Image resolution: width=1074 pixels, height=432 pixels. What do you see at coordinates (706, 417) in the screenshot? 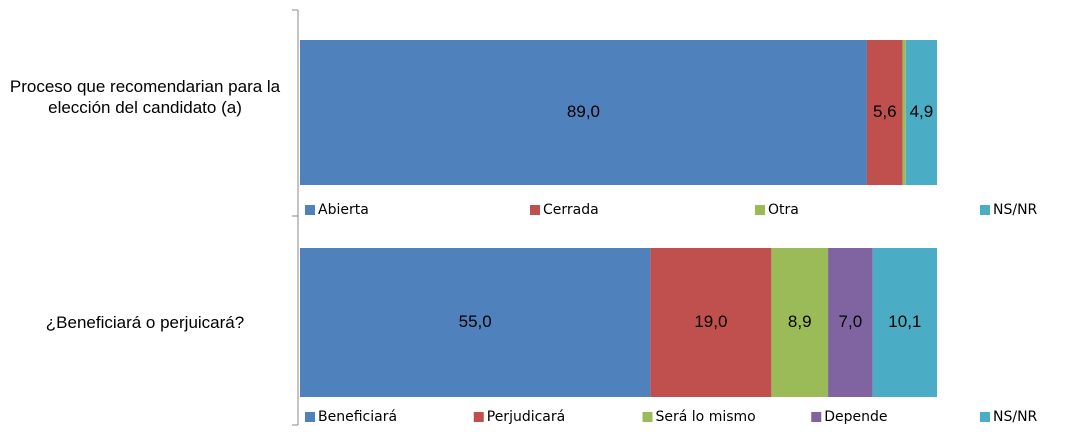
I see `legend-label: Será lo mismo` at bounding box center [706, 417].